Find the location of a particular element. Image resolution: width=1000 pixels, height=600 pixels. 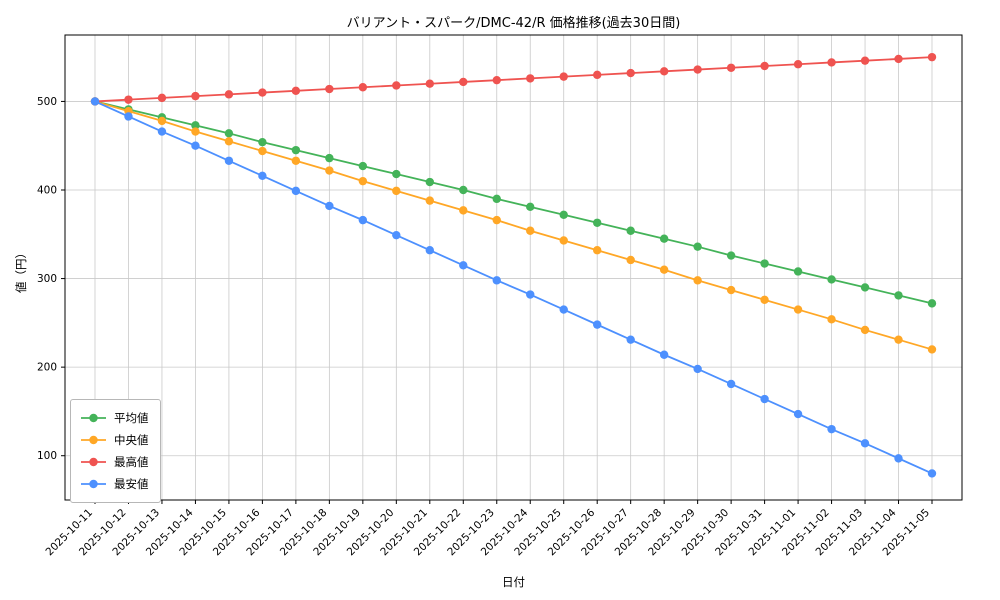

legend-label: 最安値 is located at coordinates (131, 484).